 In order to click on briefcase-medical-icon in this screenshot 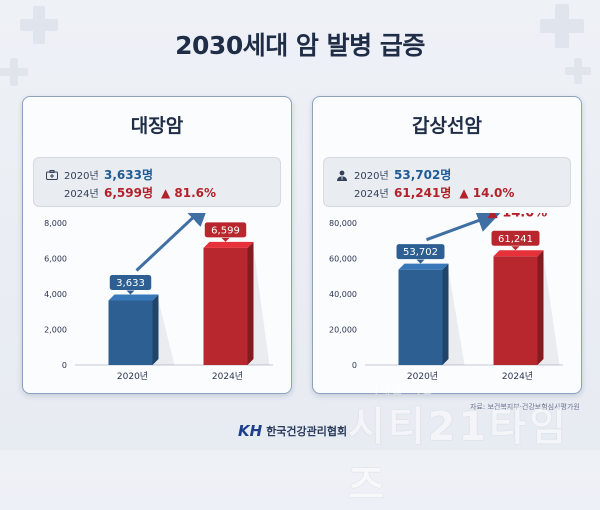, I will do `click(52, 174)`.